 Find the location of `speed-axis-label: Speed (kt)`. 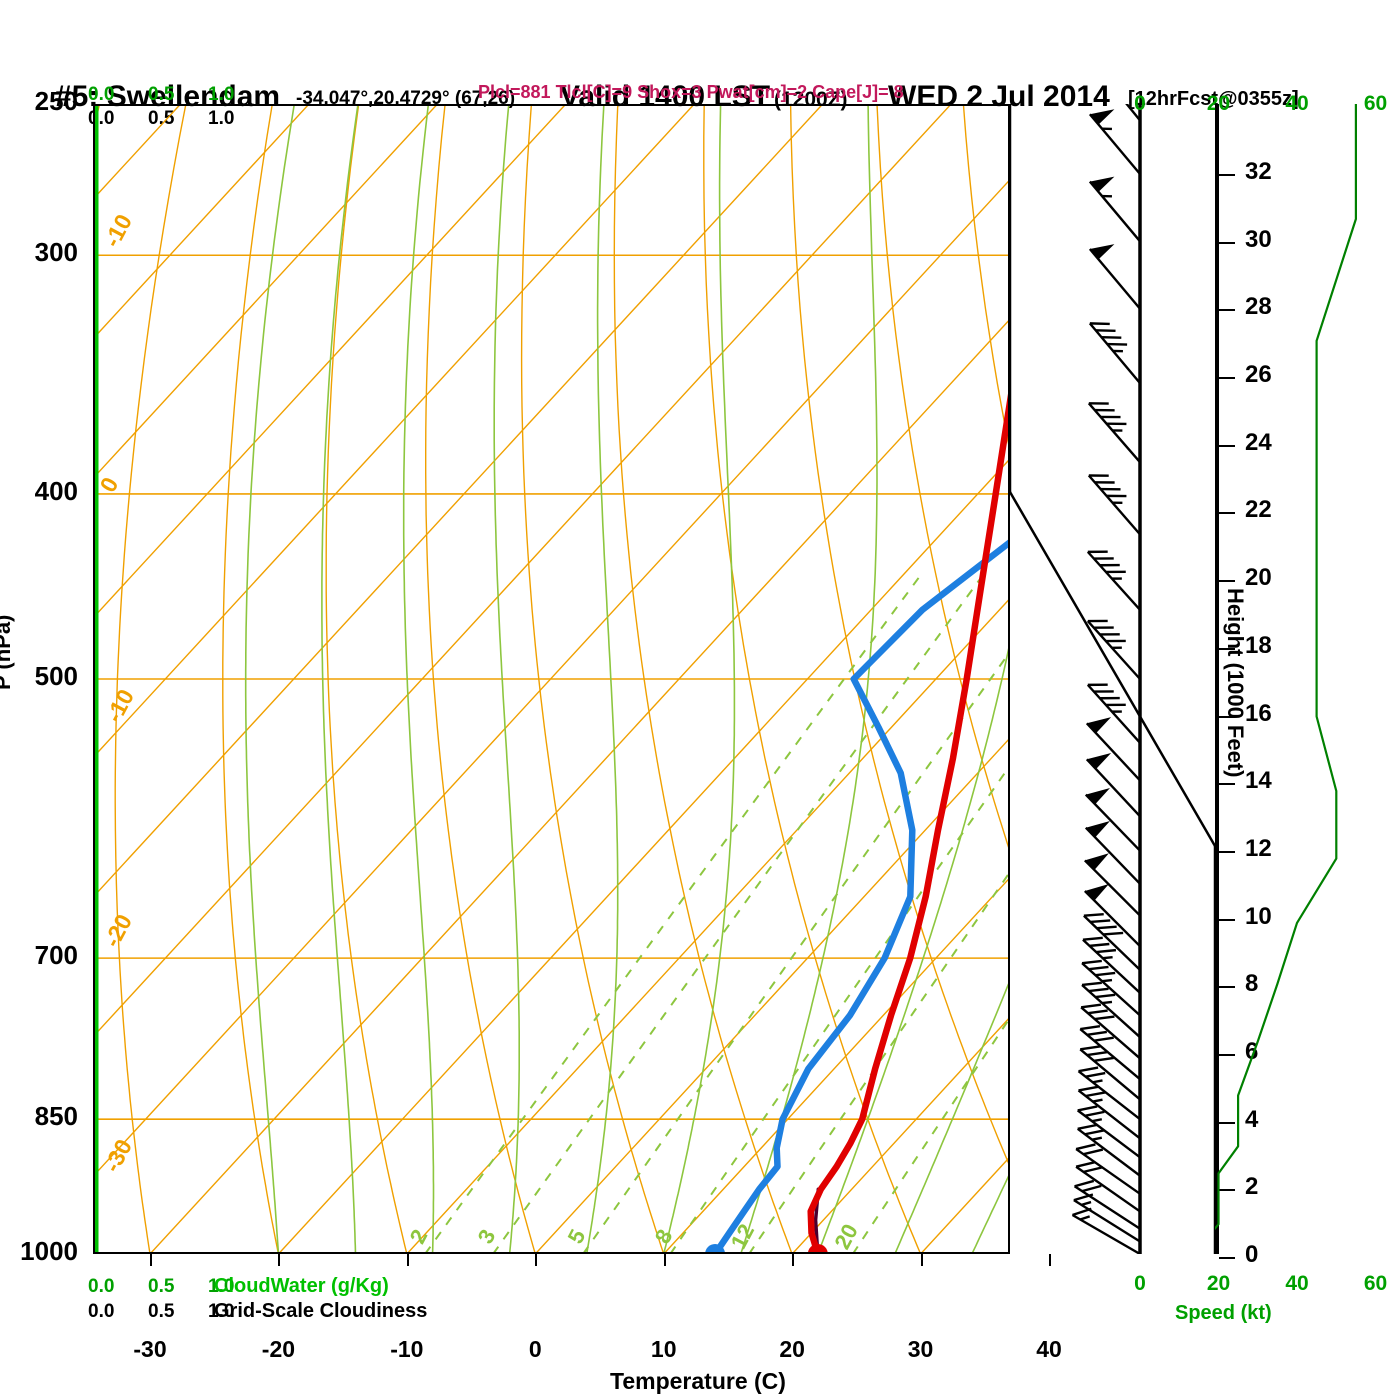

speed-axis-label: Speed (kt) is located at coordinates (1223, 1313).